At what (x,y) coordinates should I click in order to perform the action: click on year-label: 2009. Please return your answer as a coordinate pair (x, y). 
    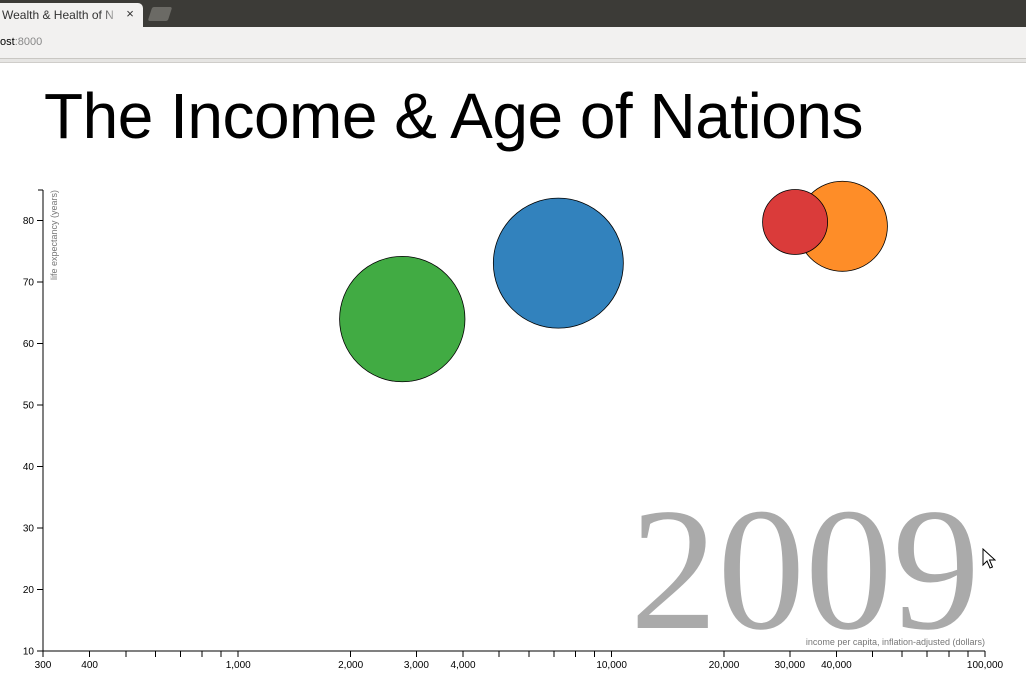
    Looking at the image, I should click on (805, 569).